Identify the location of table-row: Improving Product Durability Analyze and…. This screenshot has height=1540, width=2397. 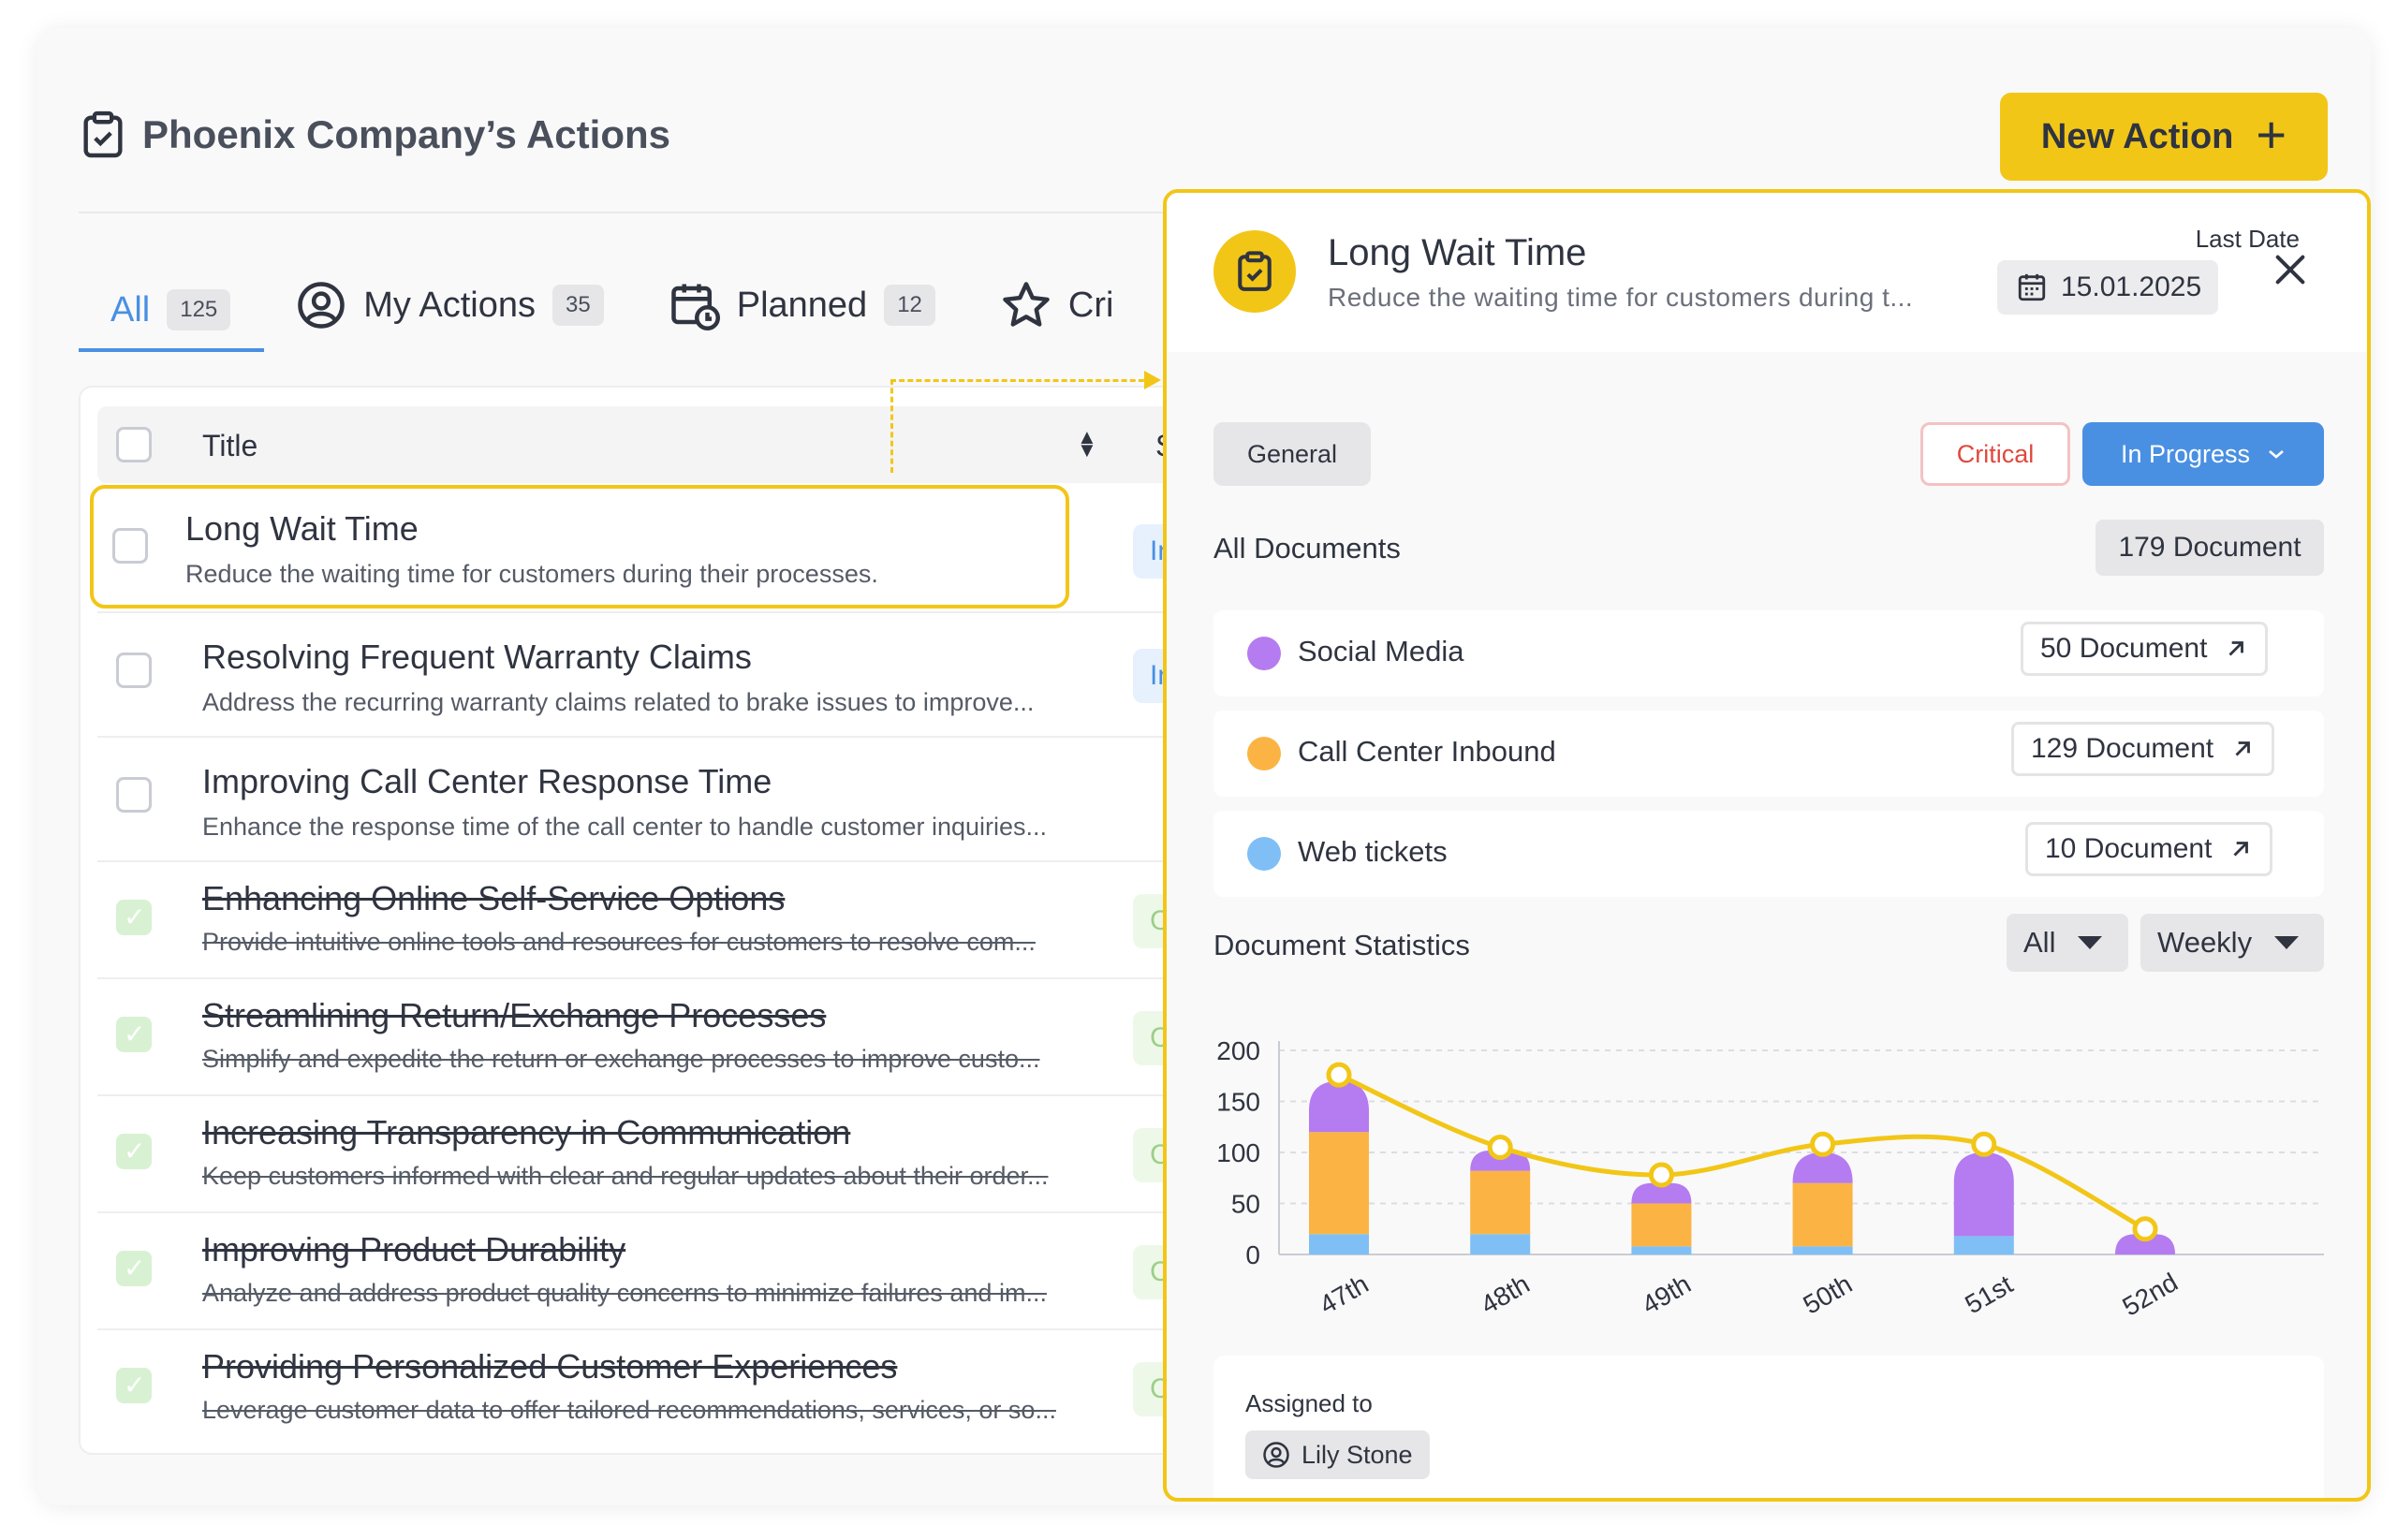
(651, 1270).